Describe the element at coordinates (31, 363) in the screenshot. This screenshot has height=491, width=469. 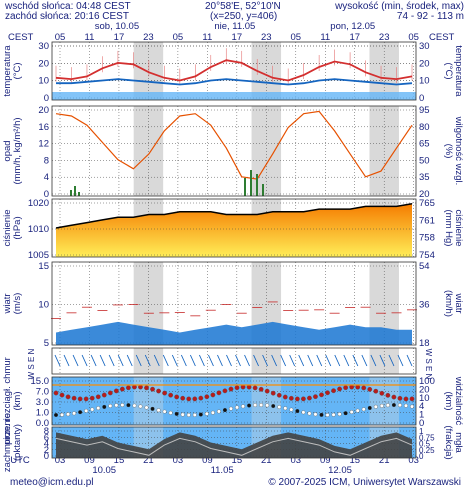
I see `wind-dir-label-left: W S E N` at that location.